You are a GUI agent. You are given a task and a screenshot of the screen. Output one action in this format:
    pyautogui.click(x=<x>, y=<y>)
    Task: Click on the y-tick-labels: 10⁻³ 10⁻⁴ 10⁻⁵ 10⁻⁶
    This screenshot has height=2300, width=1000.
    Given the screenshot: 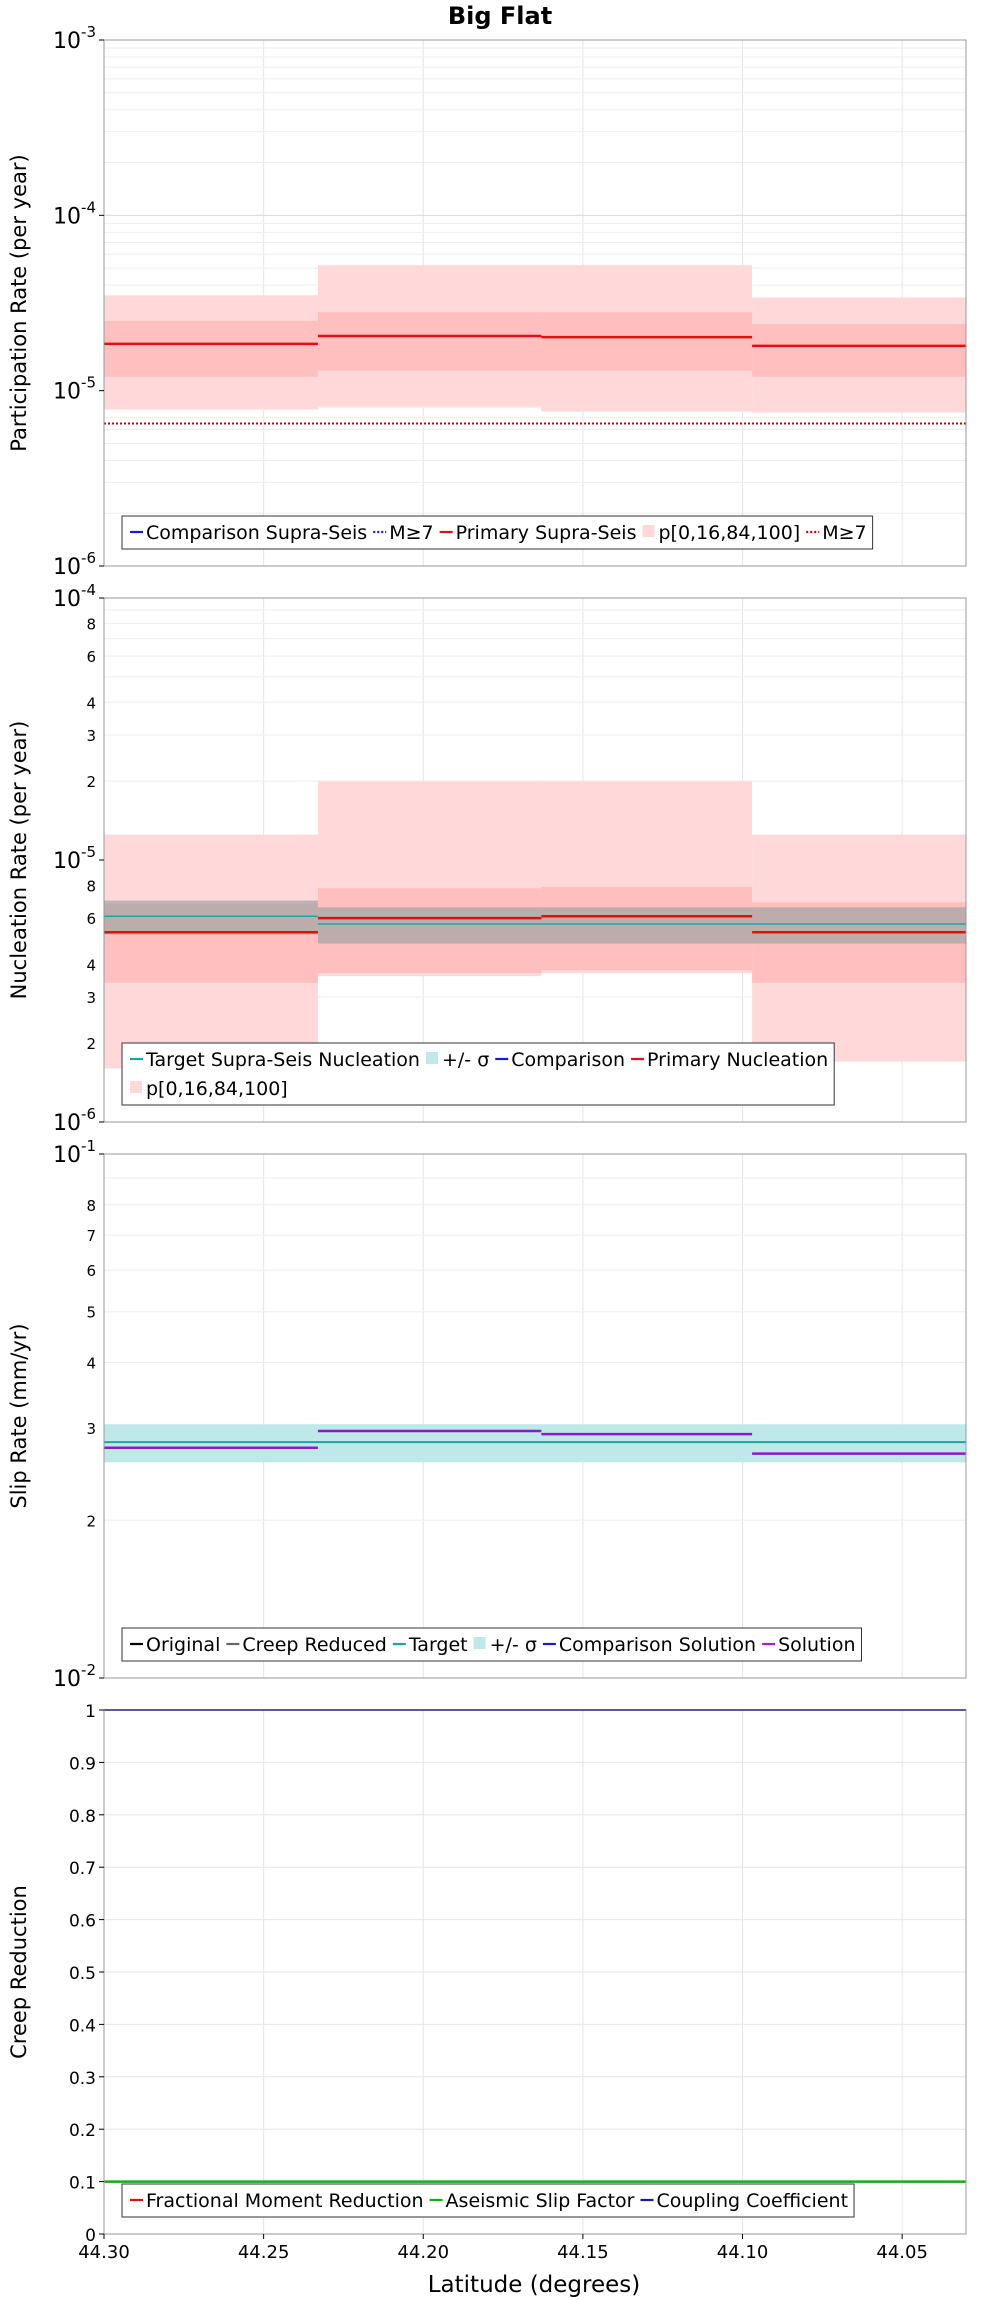 What is the action you would take?
    pyautogui.click(x=78, y=301)
    